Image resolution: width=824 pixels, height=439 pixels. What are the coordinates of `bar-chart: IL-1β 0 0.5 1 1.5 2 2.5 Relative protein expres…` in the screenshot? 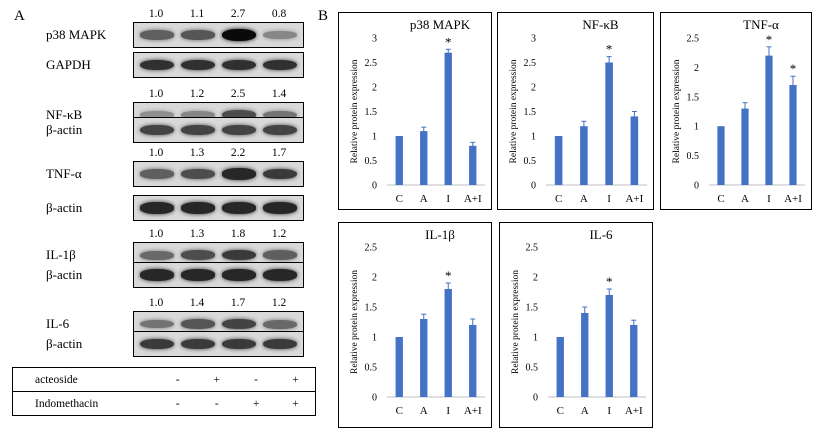 It's located at (415, 325).